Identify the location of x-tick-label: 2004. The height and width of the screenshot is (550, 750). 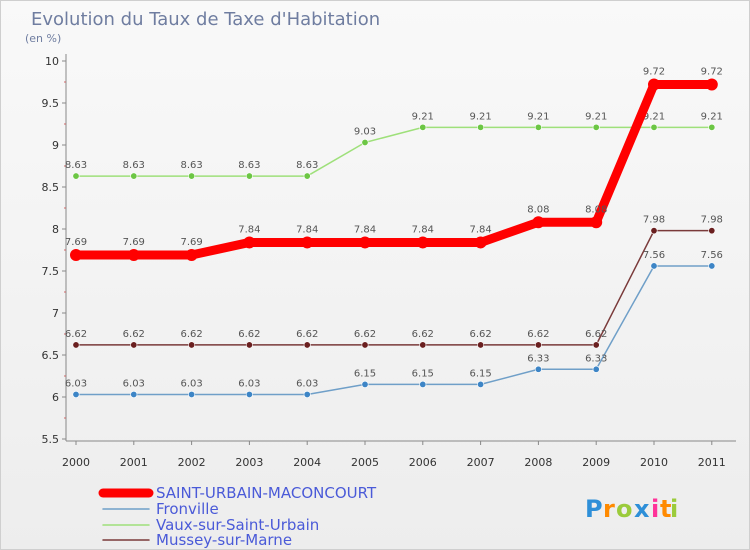
(307, 462).